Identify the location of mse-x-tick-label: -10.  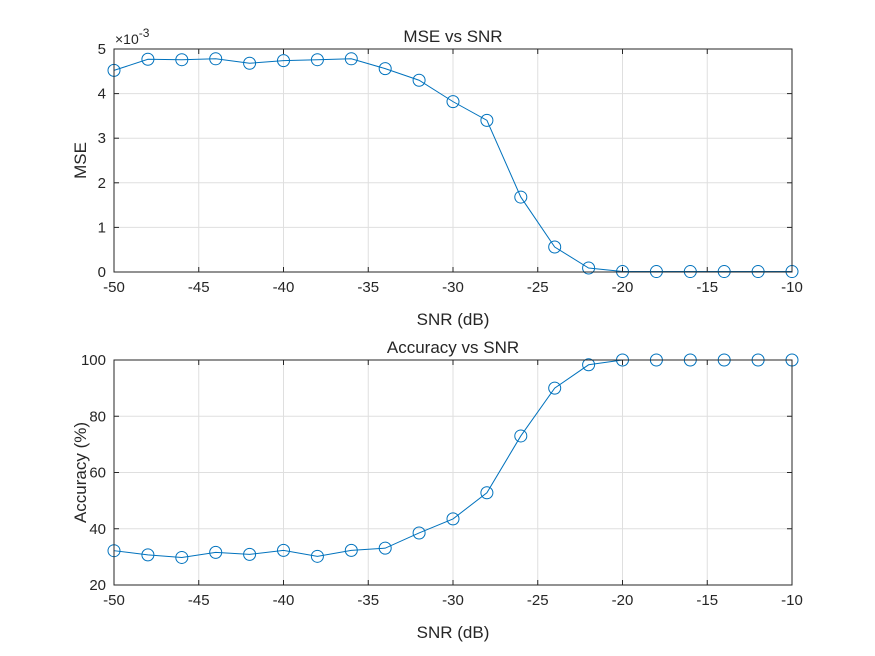
(792, 287).